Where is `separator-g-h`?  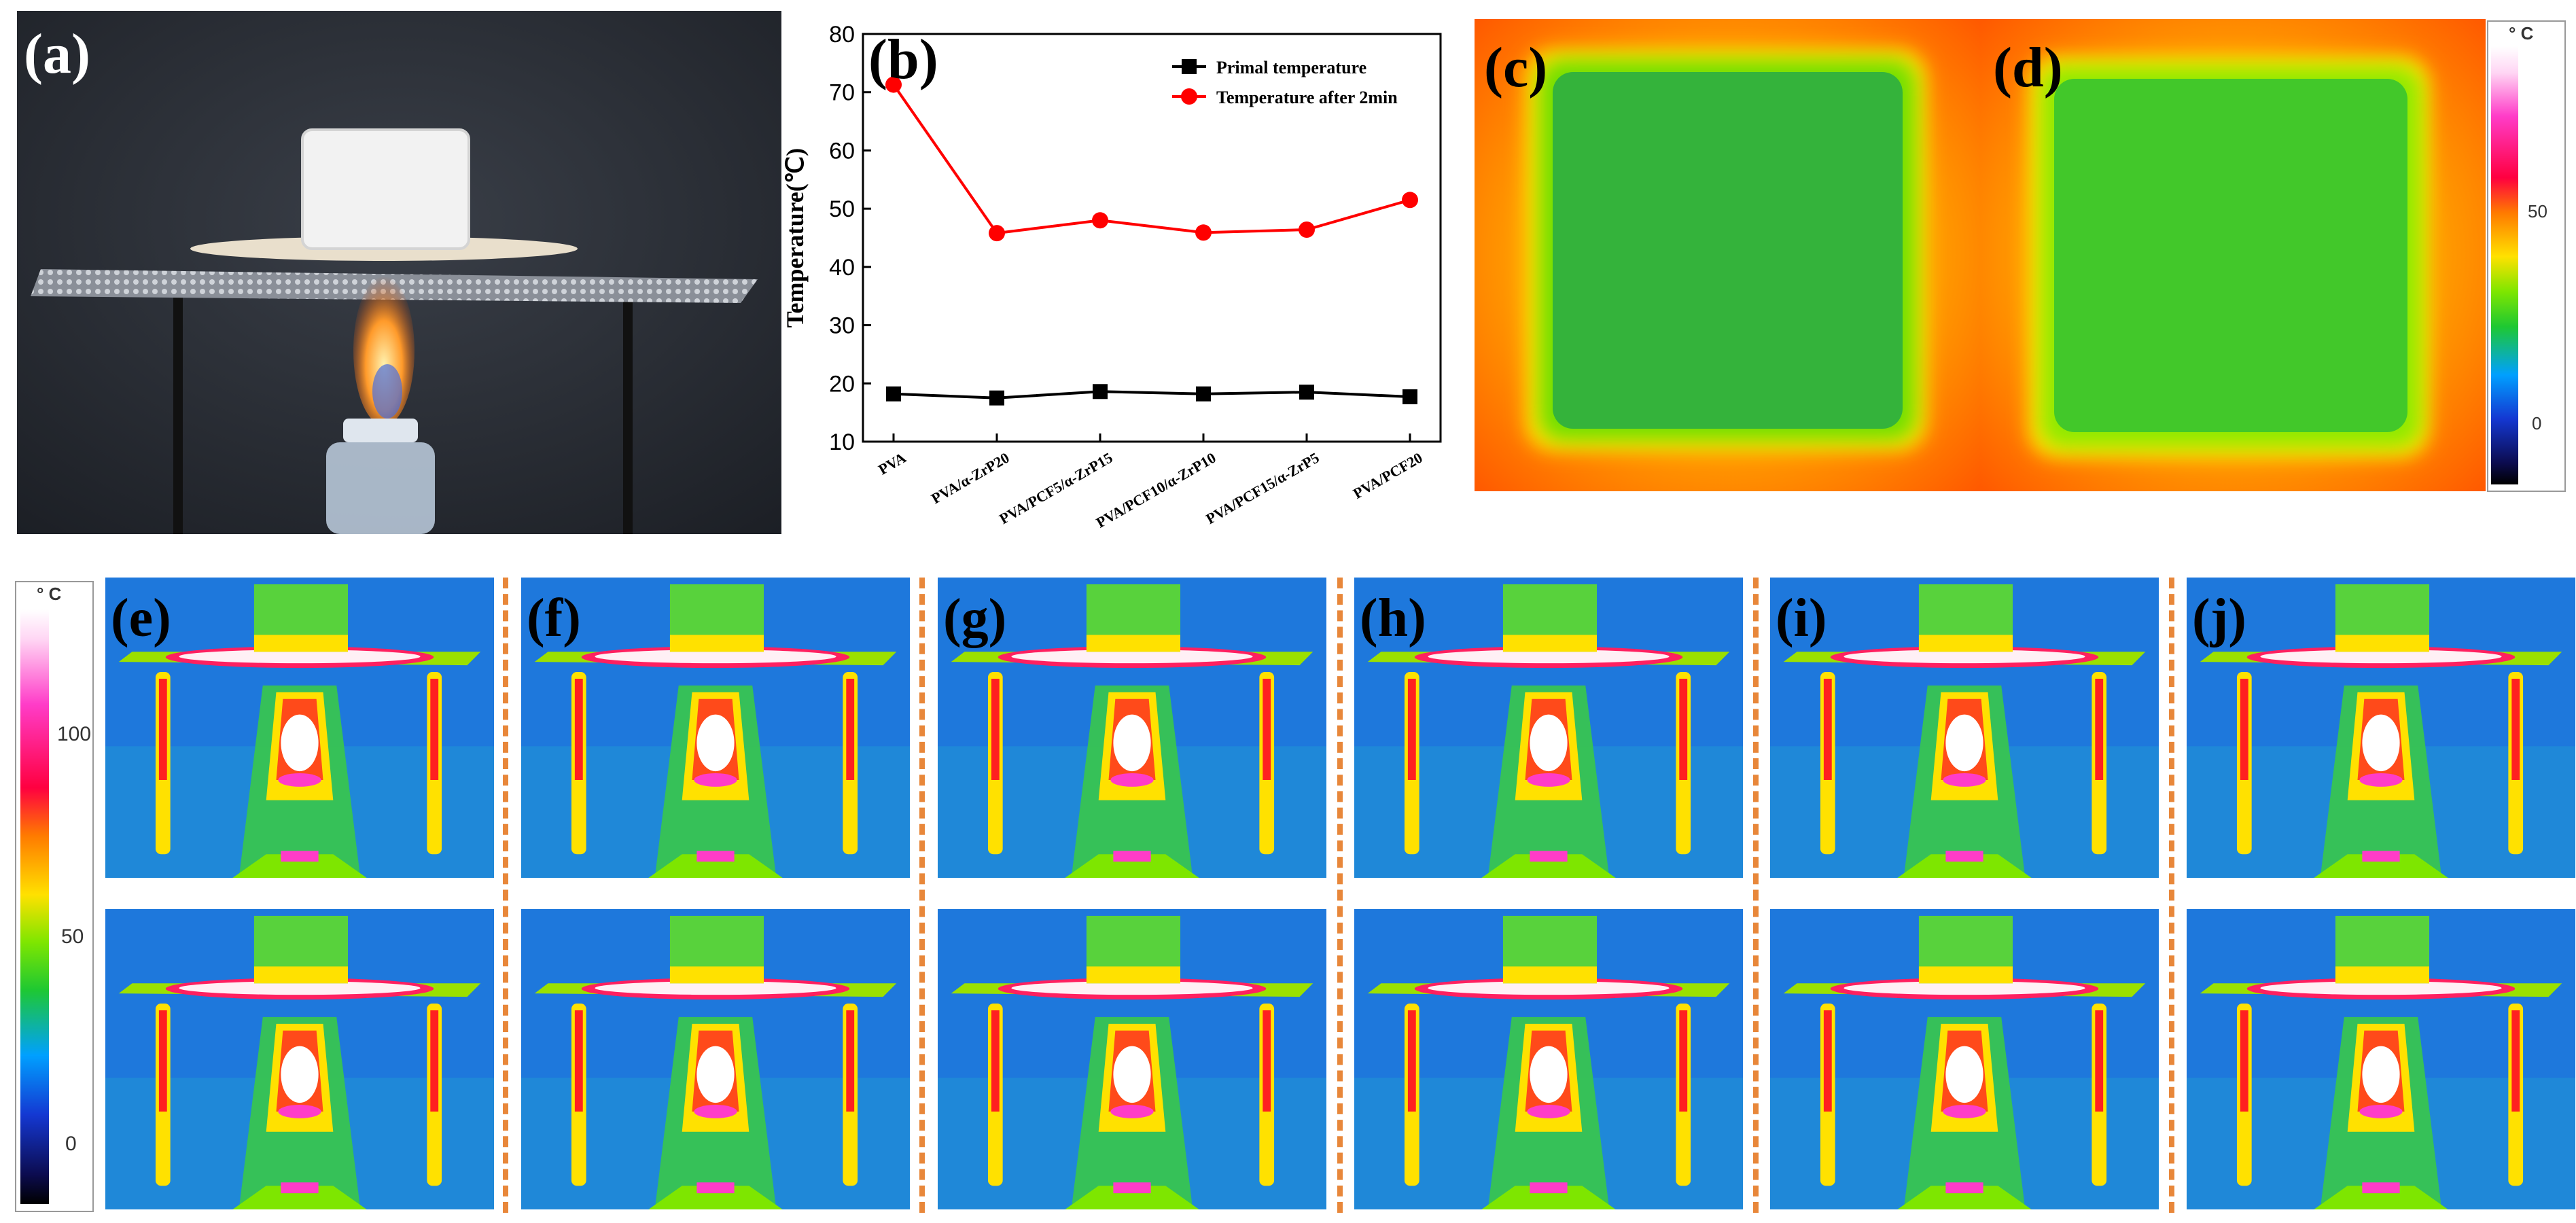
separator-g-h is located at coordinates (1340, 895).